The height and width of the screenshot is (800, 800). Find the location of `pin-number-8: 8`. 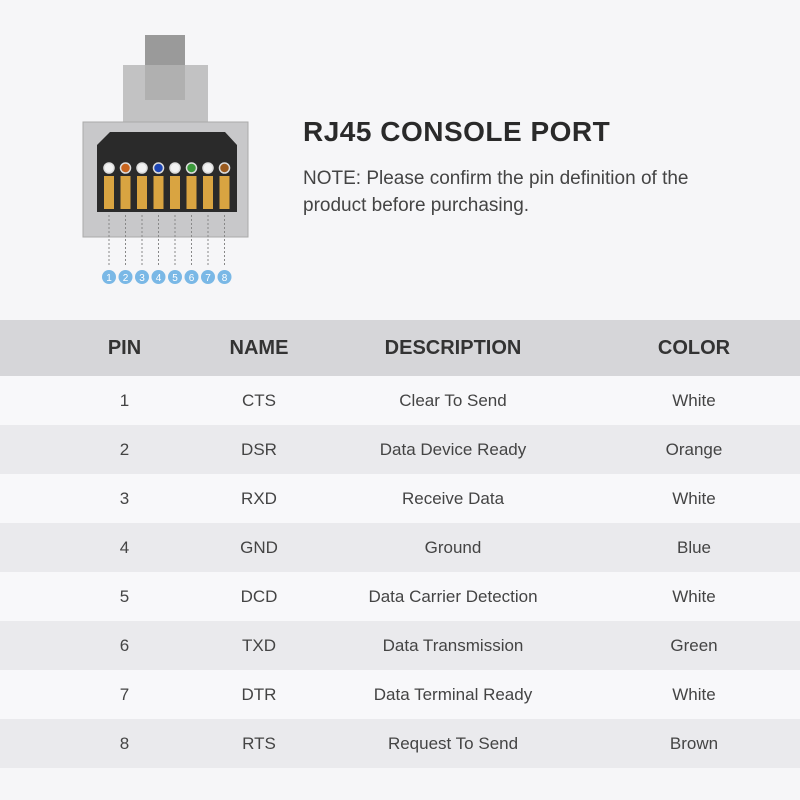

pin-number-8: 8 is located at coordinates (225, 278).